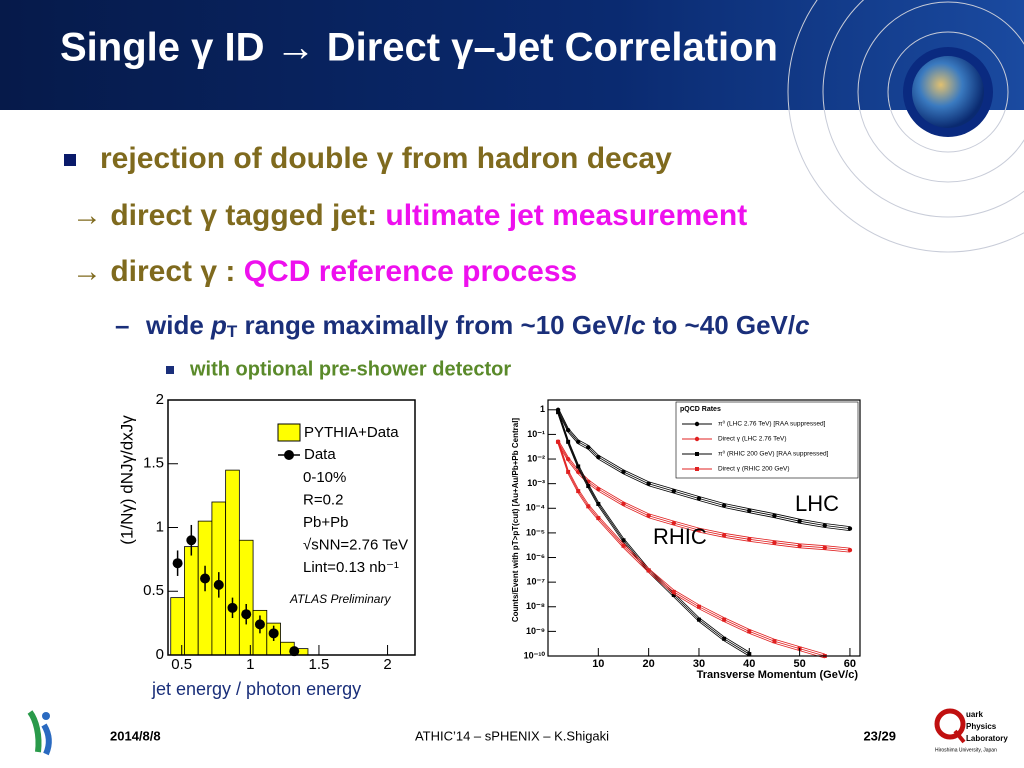 The width and height of the screenshot is (1024, 768). I want to click on annotation: RHIC, so click(680, 536).